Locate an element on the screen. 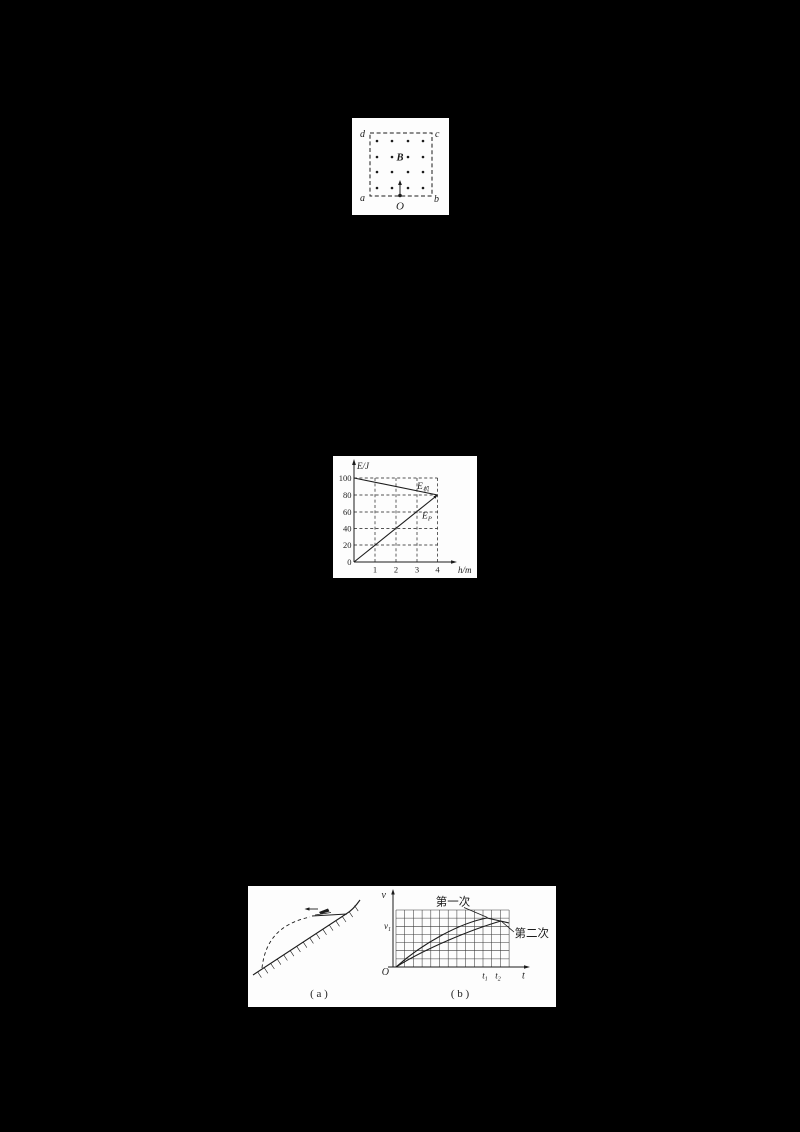 This screenshot has width=800, height=1132. energy-chart-svg: E/J h/m 100 80 60 40 20 0 1 2 3 4 E机 EP is located at coordinates (405, 517).